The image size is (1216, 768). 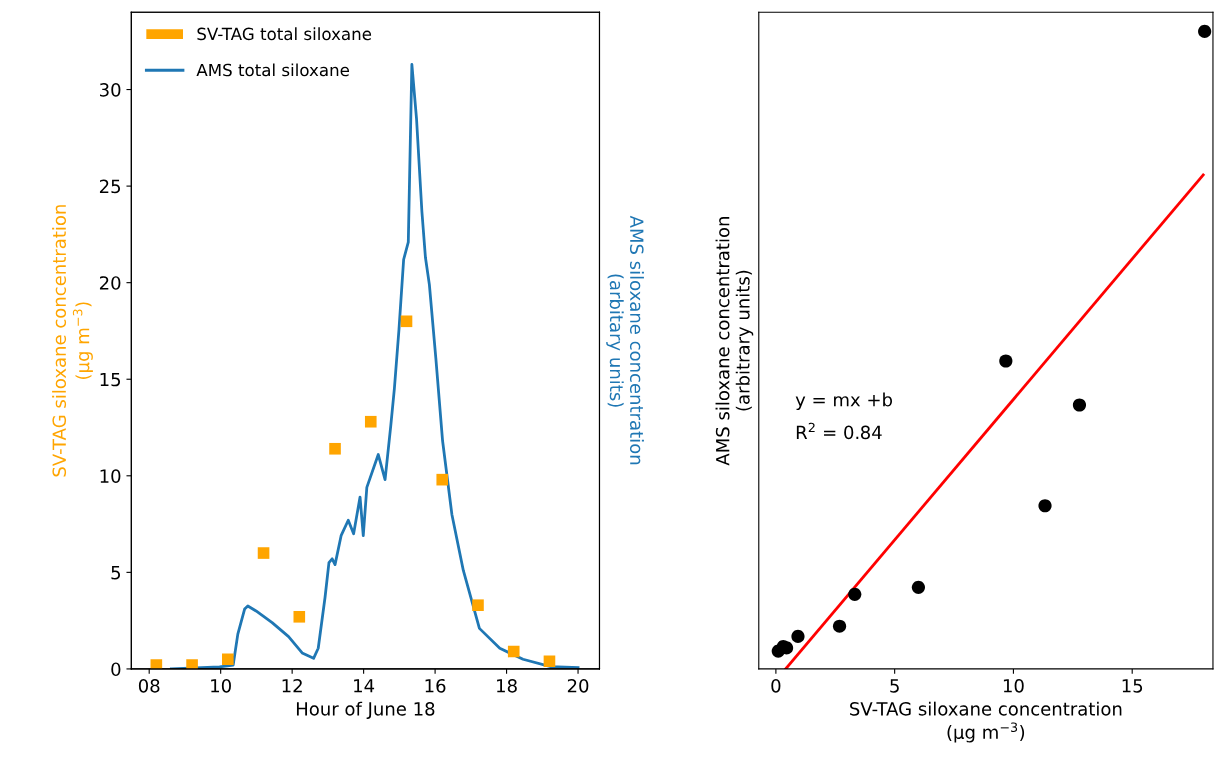 I want to click on x-tick-label: 14, so click(x=364, y=686).